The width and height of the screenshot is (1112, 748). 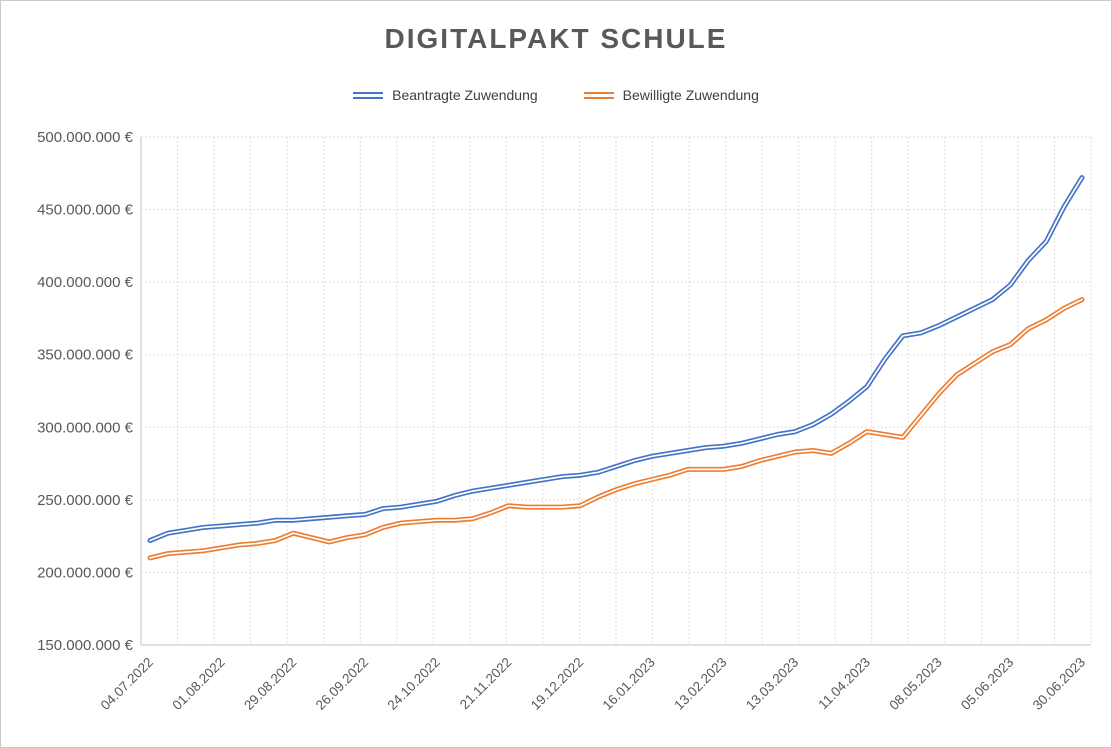 I want to click on legend-label-bewilligte: Bewilligte Zuwendung, so click(x=690, y=95).